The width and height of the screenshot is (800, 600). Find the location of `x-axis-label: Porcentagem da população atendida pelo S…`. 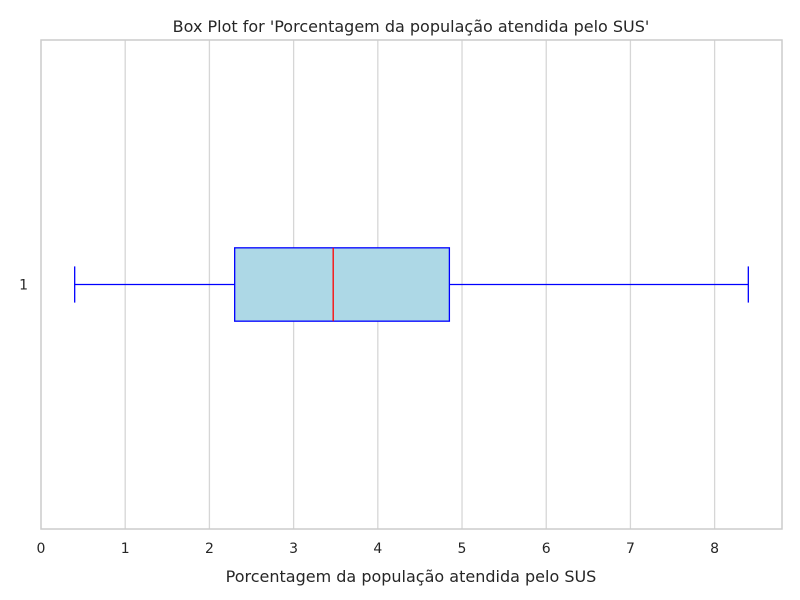

x-axis-label: Porcentagem da população atendida pelo S… is located at coordinates (411, 576).